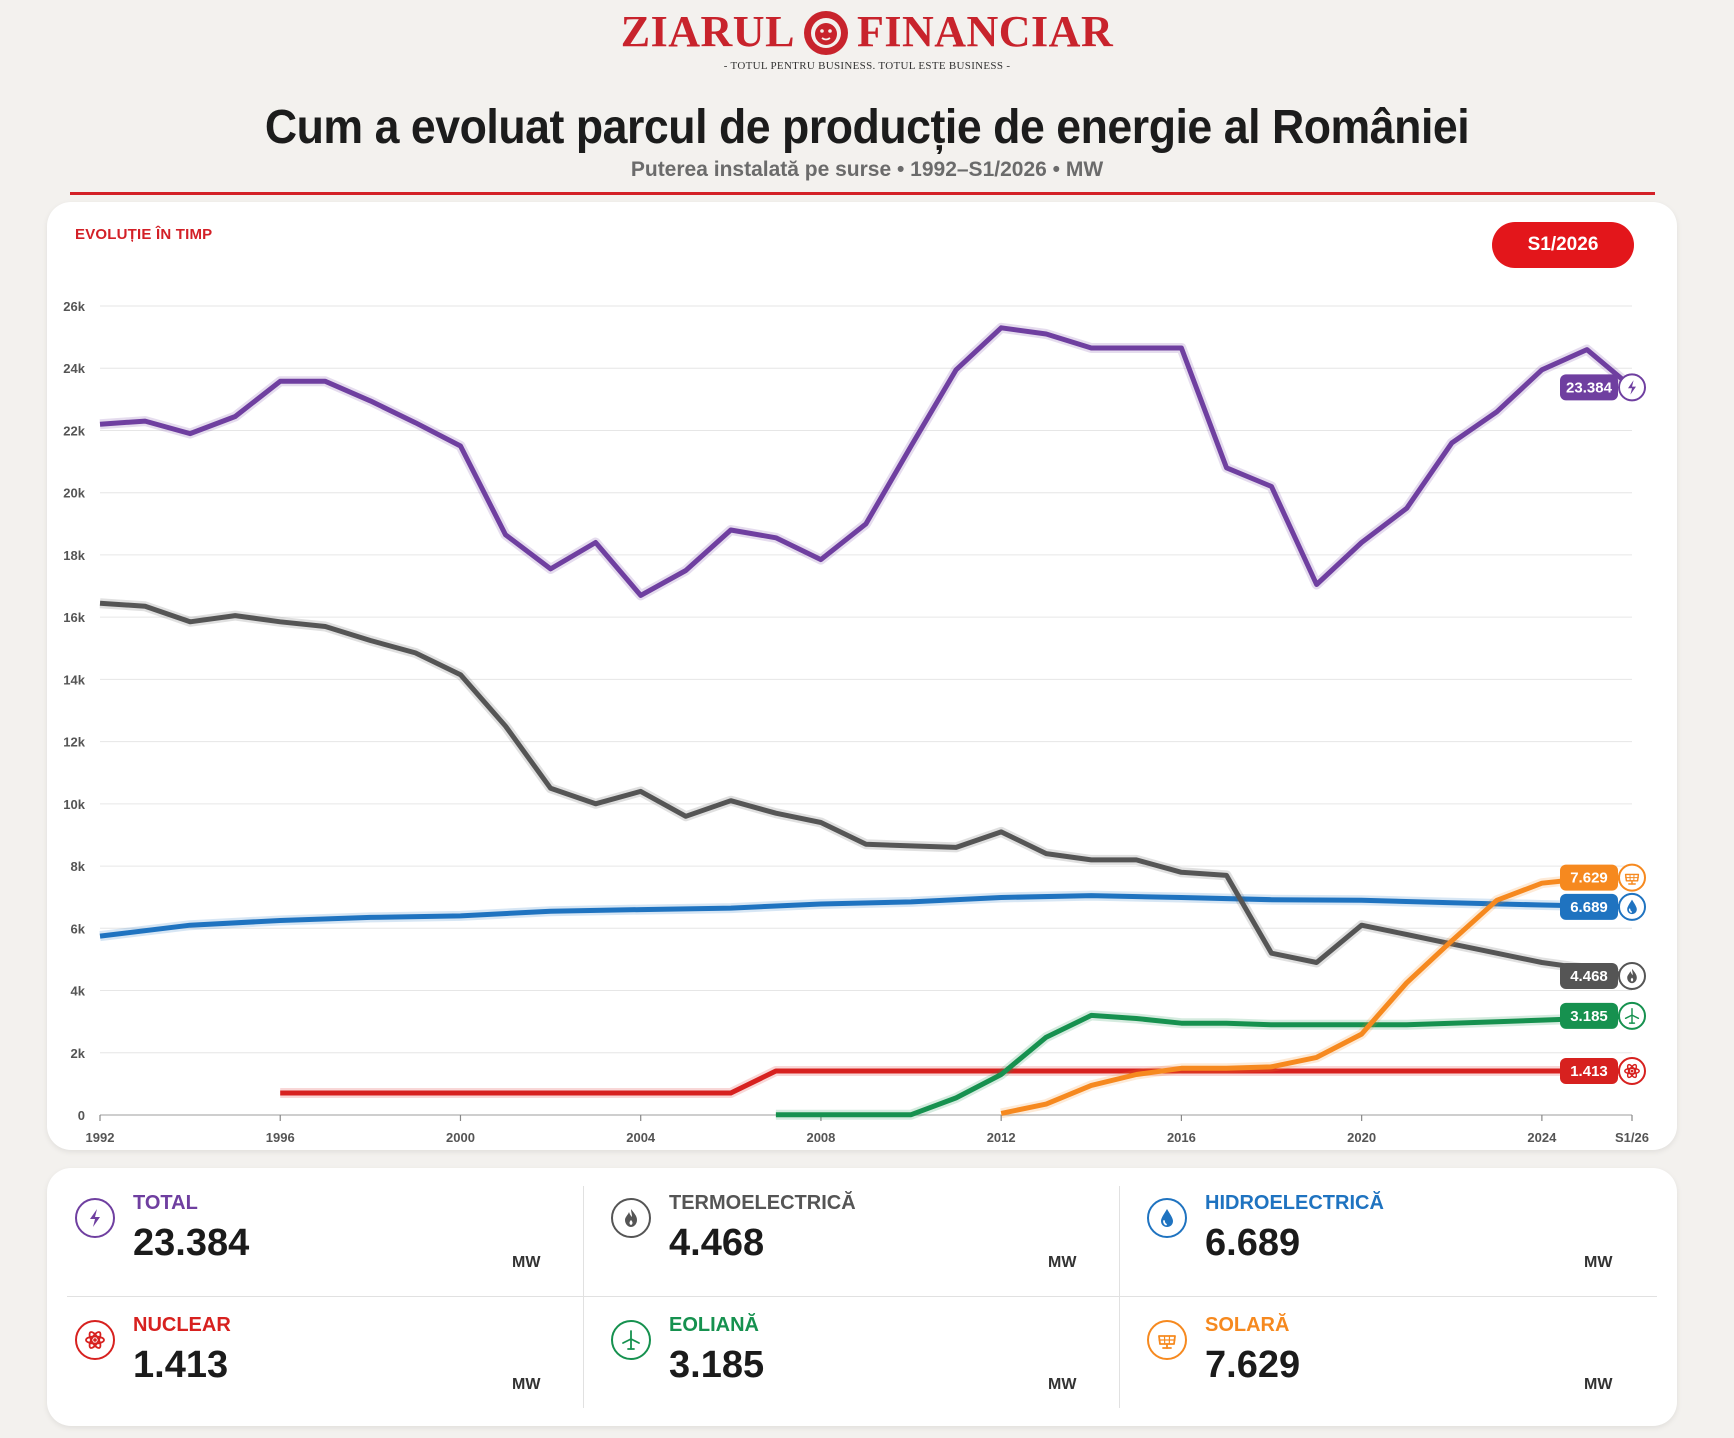 The width and height of the screenshot is (1734, 1438). Describe the element at coordinates (144, 234) in the screenshot. I see `section-label: EVOLUȚIE ÎN TIMP` at that location.